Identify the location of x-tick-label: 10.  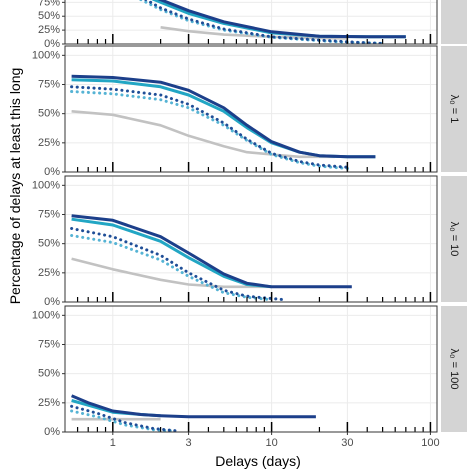
(271, 443).